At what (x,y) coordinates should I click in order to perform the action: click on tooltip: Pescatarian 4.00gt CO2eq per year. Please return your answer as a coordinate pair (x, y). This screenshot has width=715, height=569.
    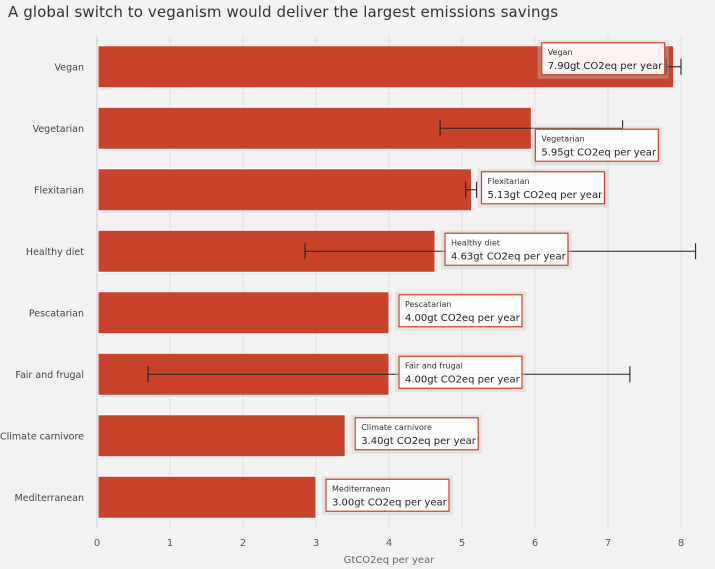
    Looking at the image, I should click on (460, 311).